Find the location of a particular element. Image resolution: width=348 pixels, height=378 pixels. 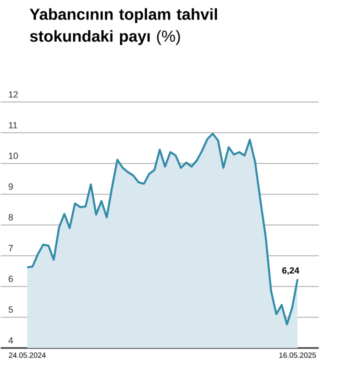

y-tick-label: 9 is located at coordinates (10, 186).